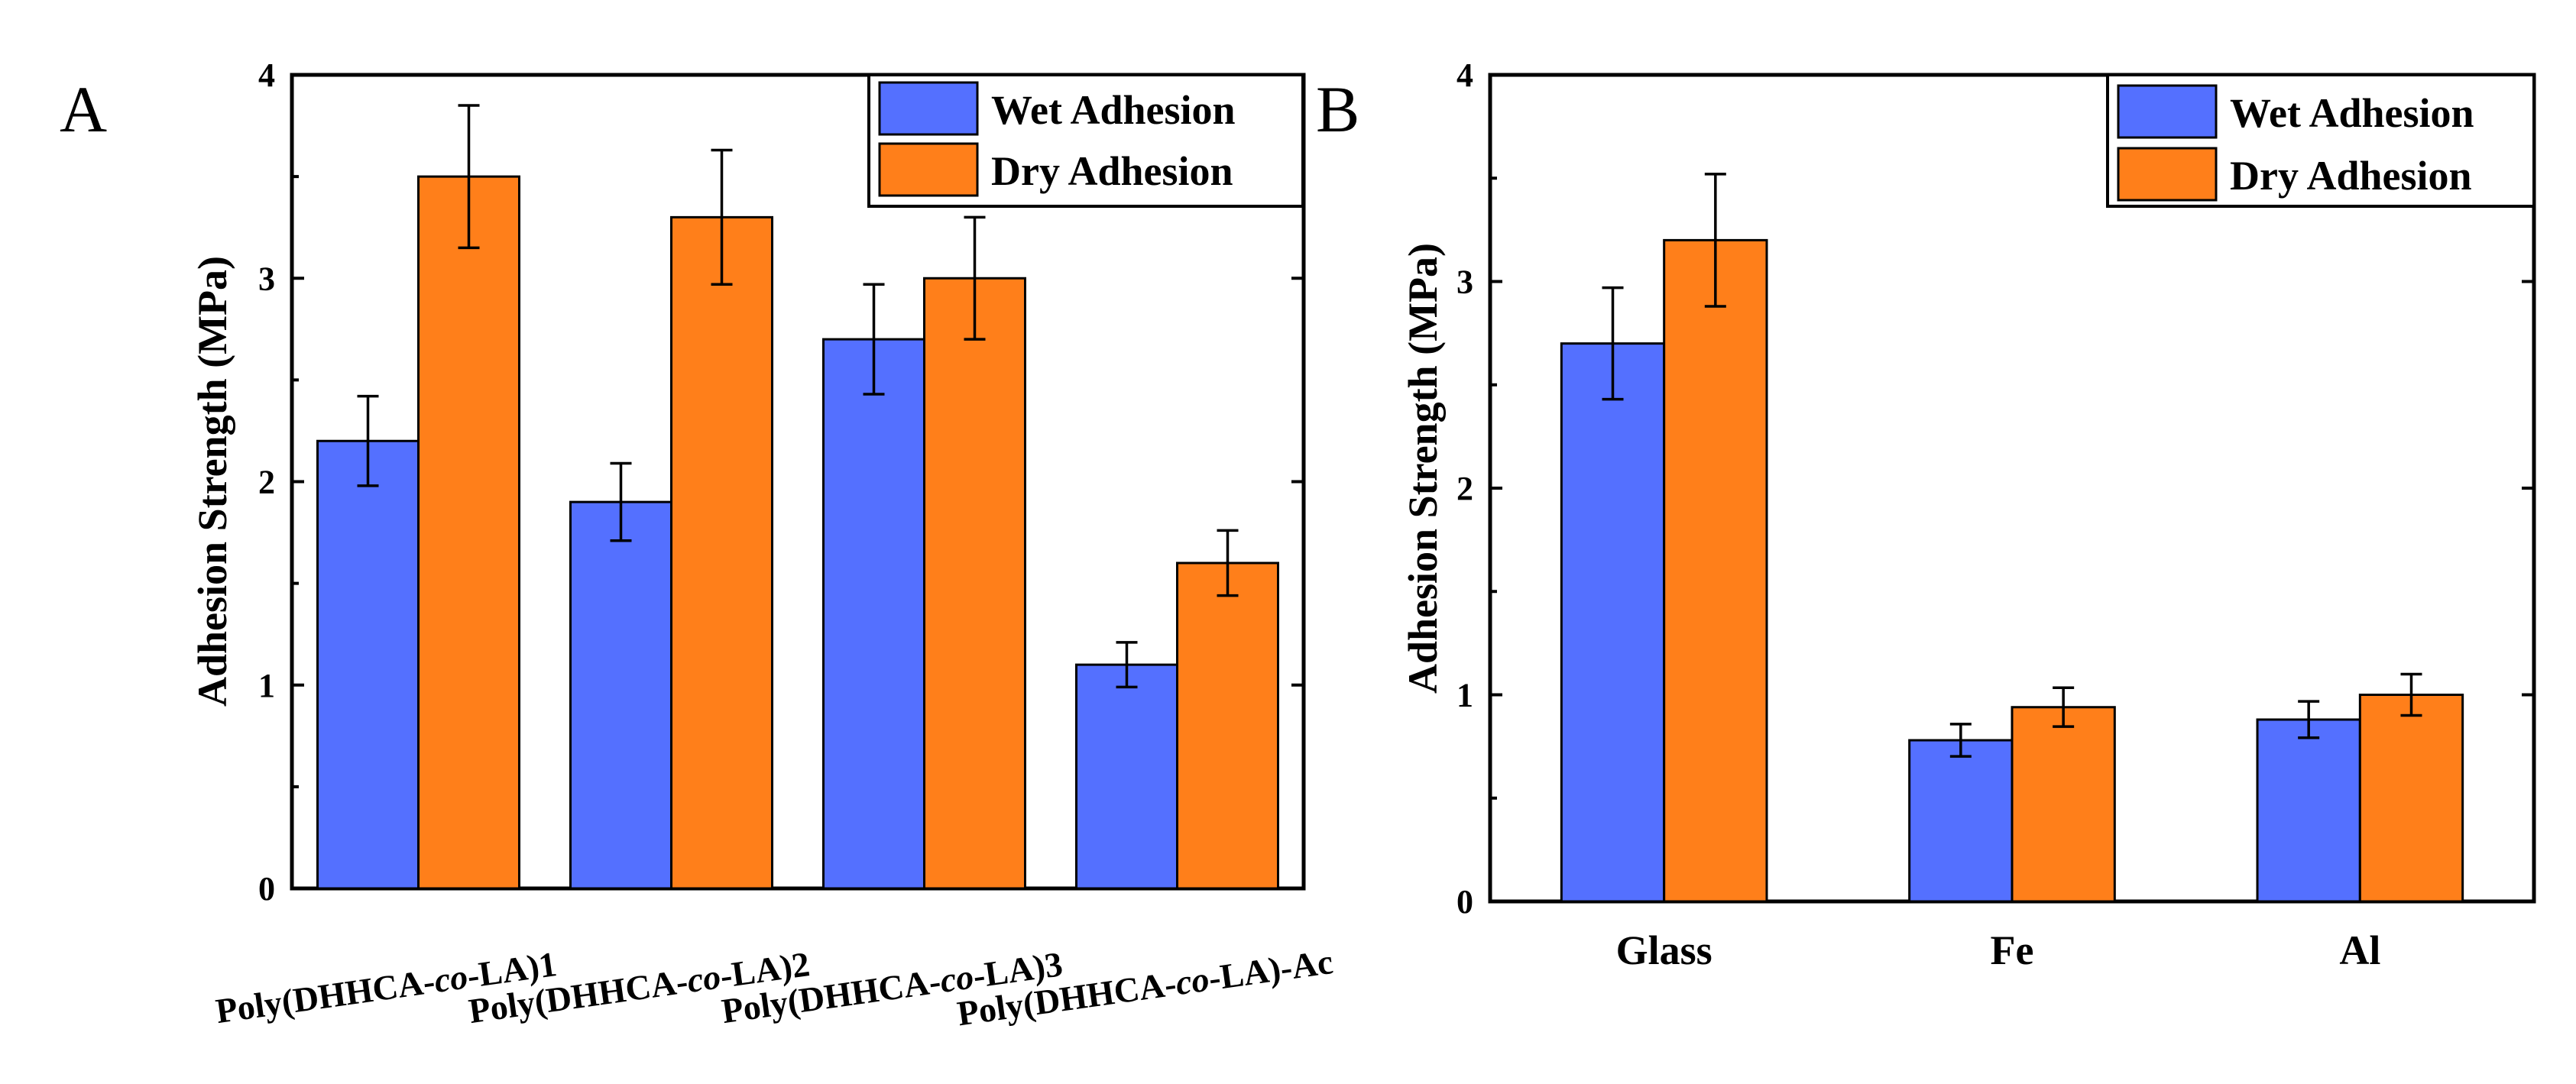 This screenshot has width=2576, height=1084. I want to click on panel-b-y-tick-label: 4, so click(1465, 75).